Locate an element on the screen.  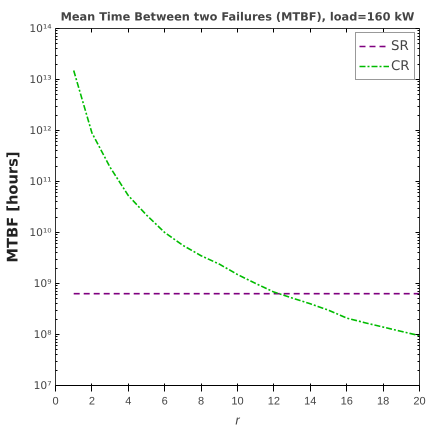
y-tick-label: 10¹² is located at coordinates (40, 130).